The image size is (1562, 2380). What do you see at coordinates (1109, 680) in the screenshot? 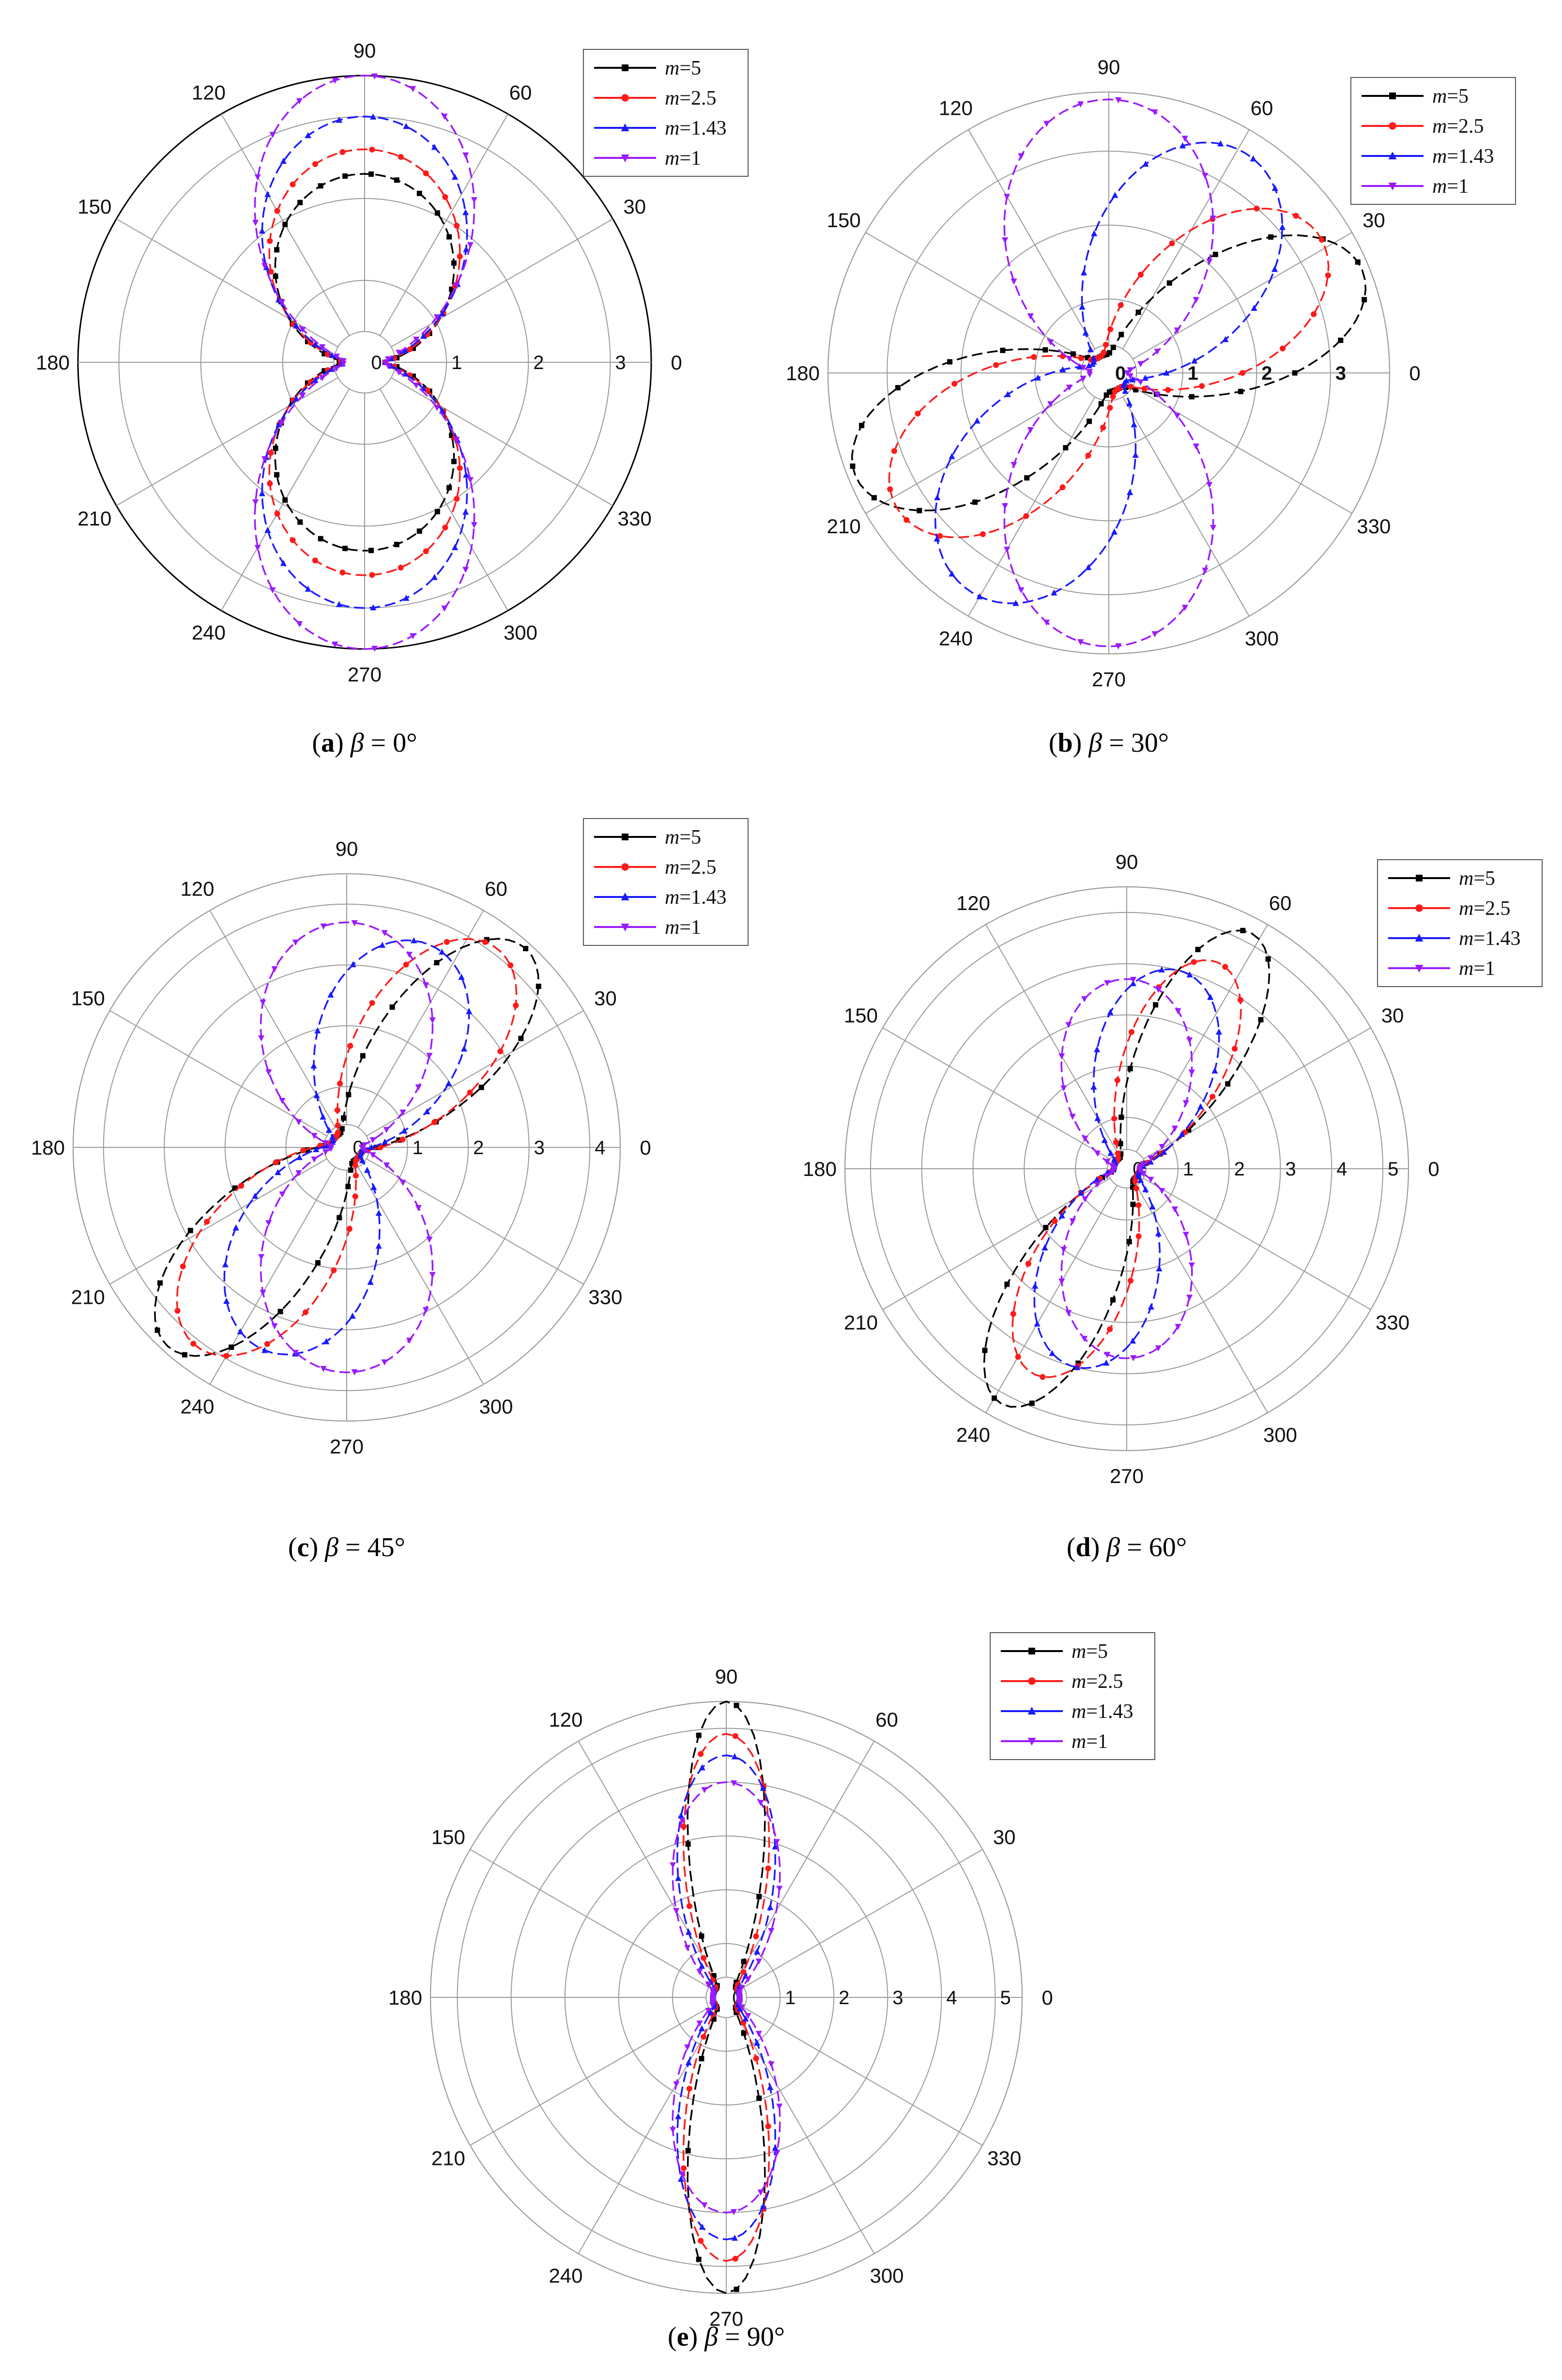
I see `angle-label-270: 270` at bounding box center [1109, 680].